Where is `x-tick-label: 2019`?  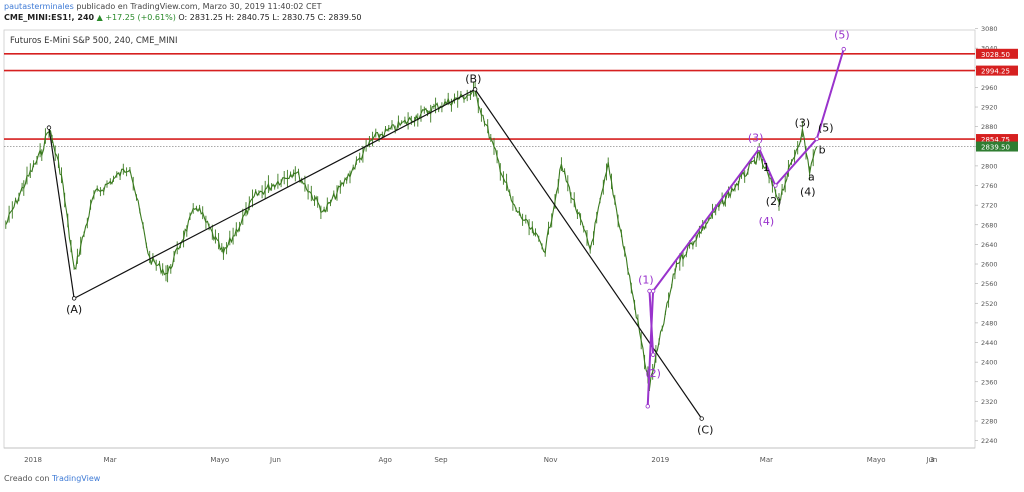
x-tick-label: 2019 is located at coordinates (660, 460).